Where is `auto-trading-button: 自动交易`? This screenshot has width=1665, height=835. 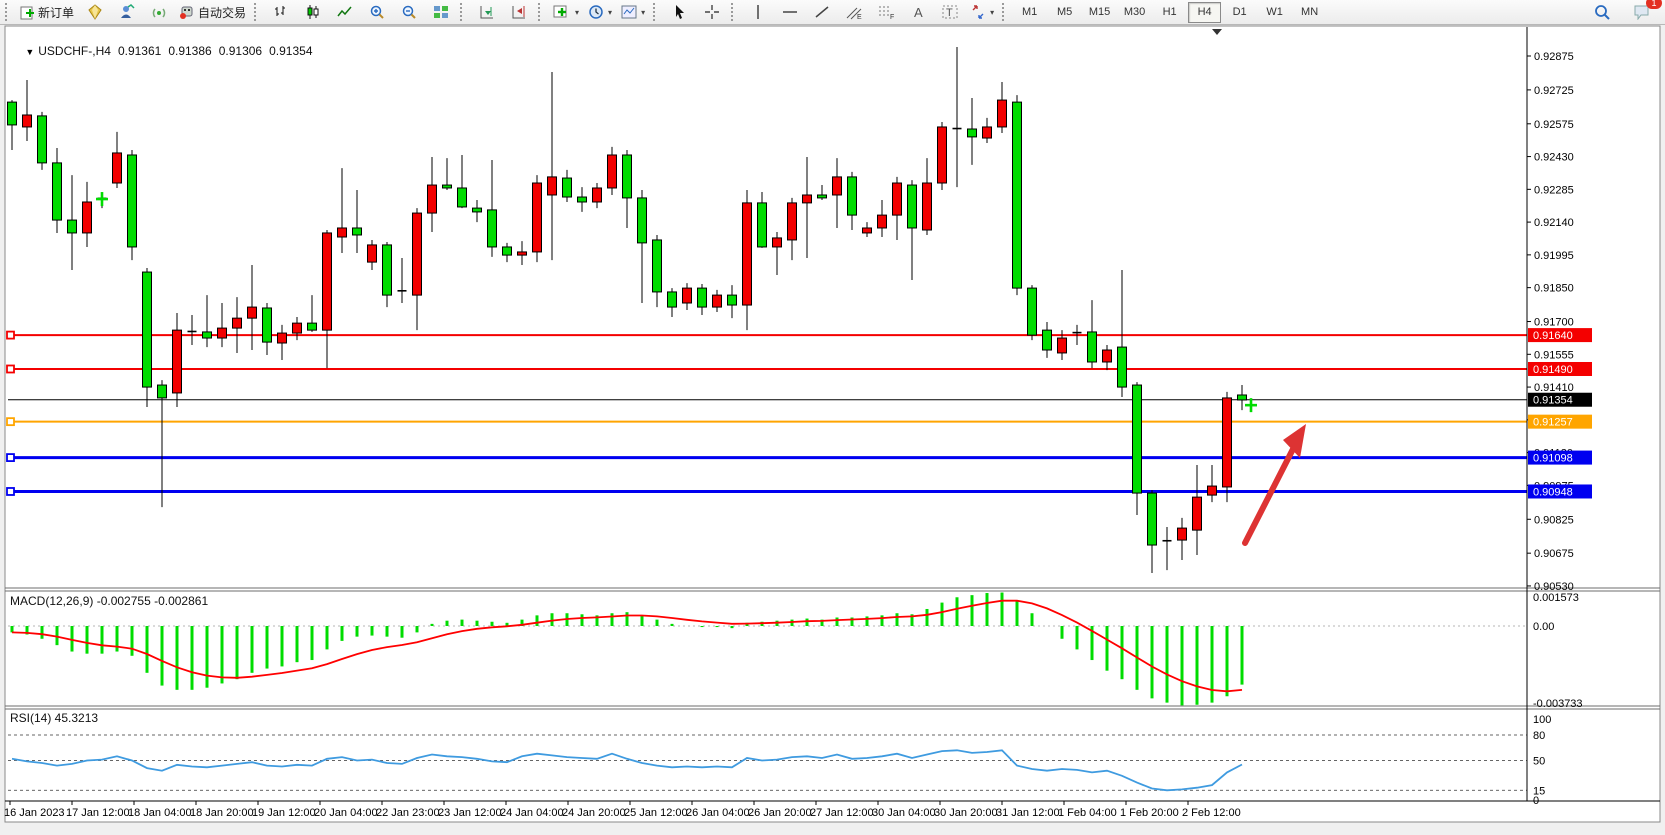
auto-trading-button: 自动交易 is located at coordinates (212, 12).